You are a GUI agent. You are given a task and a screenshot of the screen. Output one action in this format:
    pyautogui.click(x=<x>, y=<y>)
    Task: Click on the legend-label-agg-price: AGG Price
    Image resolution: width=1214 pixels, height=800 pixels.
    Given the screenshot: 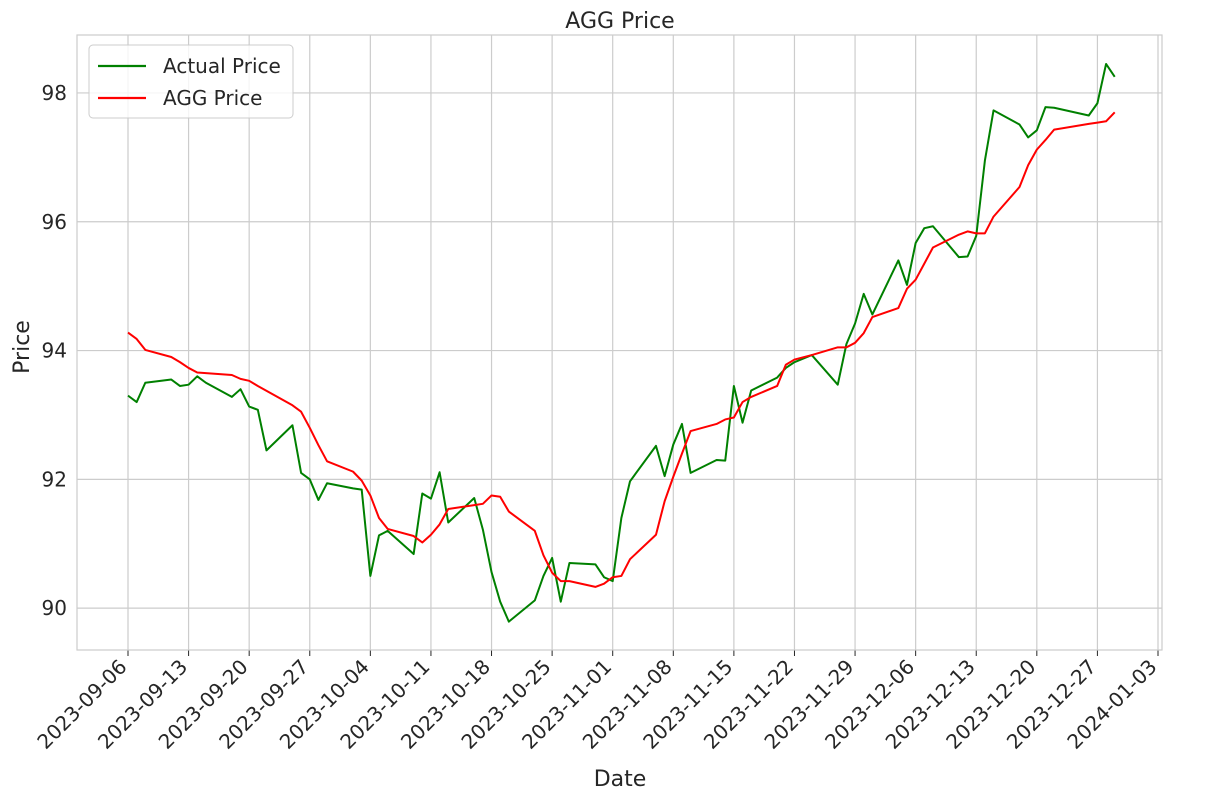 What is the action you would take?
    pyautogui.click(x=212, y=98)
    